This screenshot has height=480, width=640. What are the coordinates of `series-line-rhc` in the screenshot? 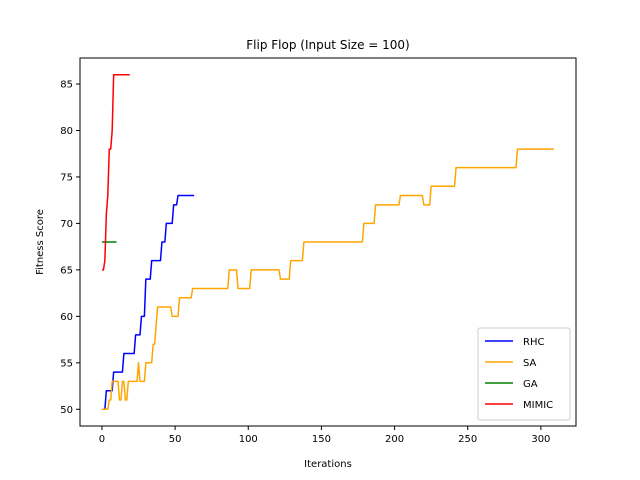 It's located at (148, 302).